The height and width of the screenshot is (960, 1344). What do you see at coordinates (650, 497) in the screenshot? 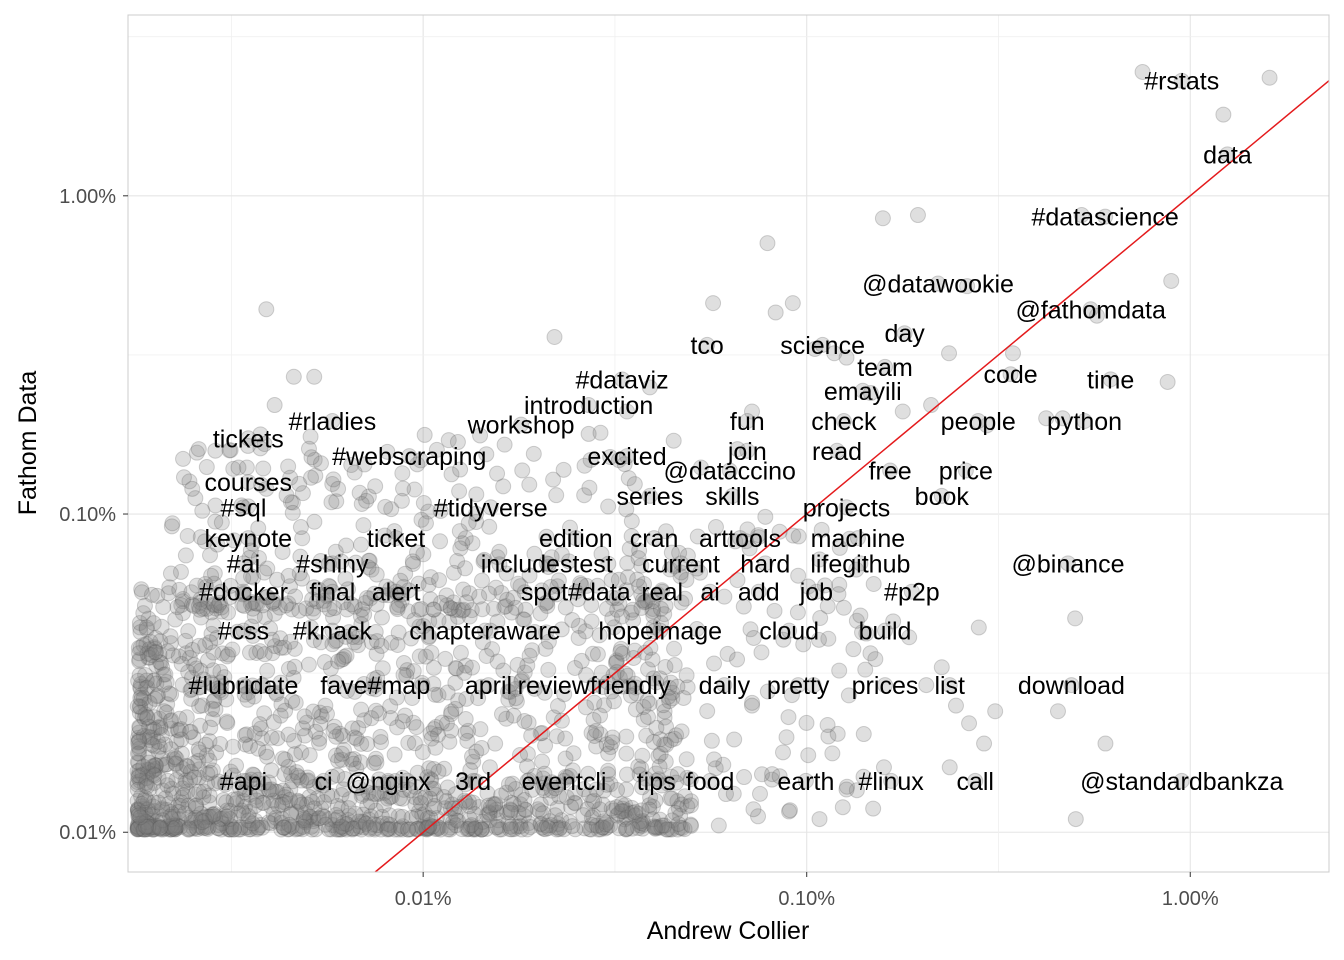
I see `word-label: series` at bounding box center [650, 497].